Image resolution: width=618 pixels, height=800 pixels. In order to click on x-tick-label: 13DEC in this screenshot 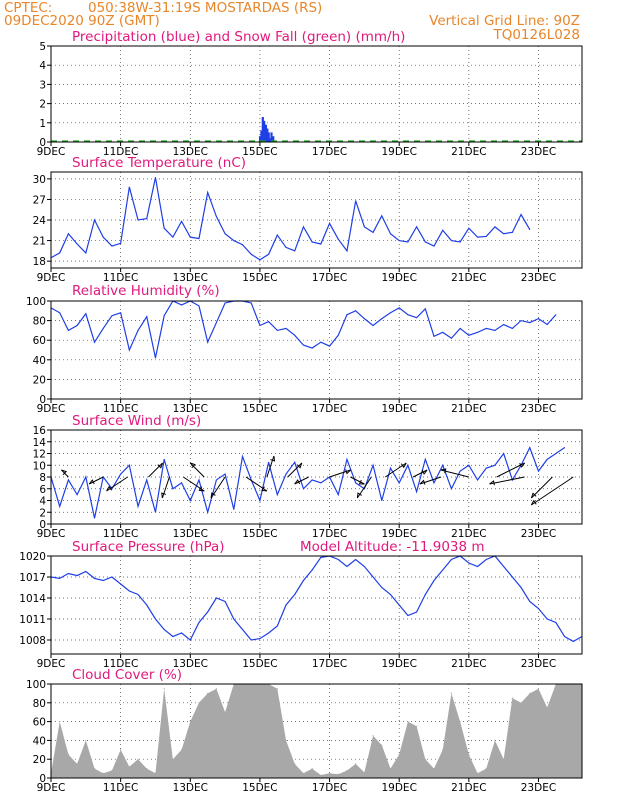, I will do `click(190, 534)`.